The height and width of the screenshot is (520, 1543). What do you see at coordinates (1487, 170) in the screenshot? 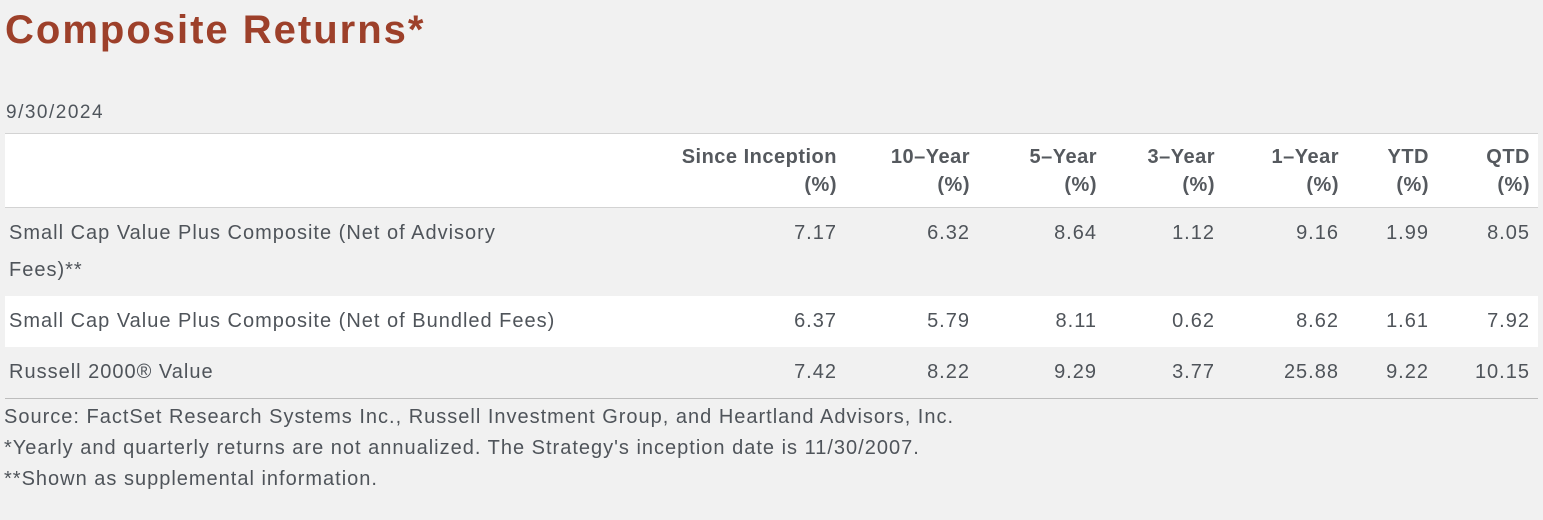
I see `column-header-qtd: QTD (%)` at bounding box center [1487, 170].